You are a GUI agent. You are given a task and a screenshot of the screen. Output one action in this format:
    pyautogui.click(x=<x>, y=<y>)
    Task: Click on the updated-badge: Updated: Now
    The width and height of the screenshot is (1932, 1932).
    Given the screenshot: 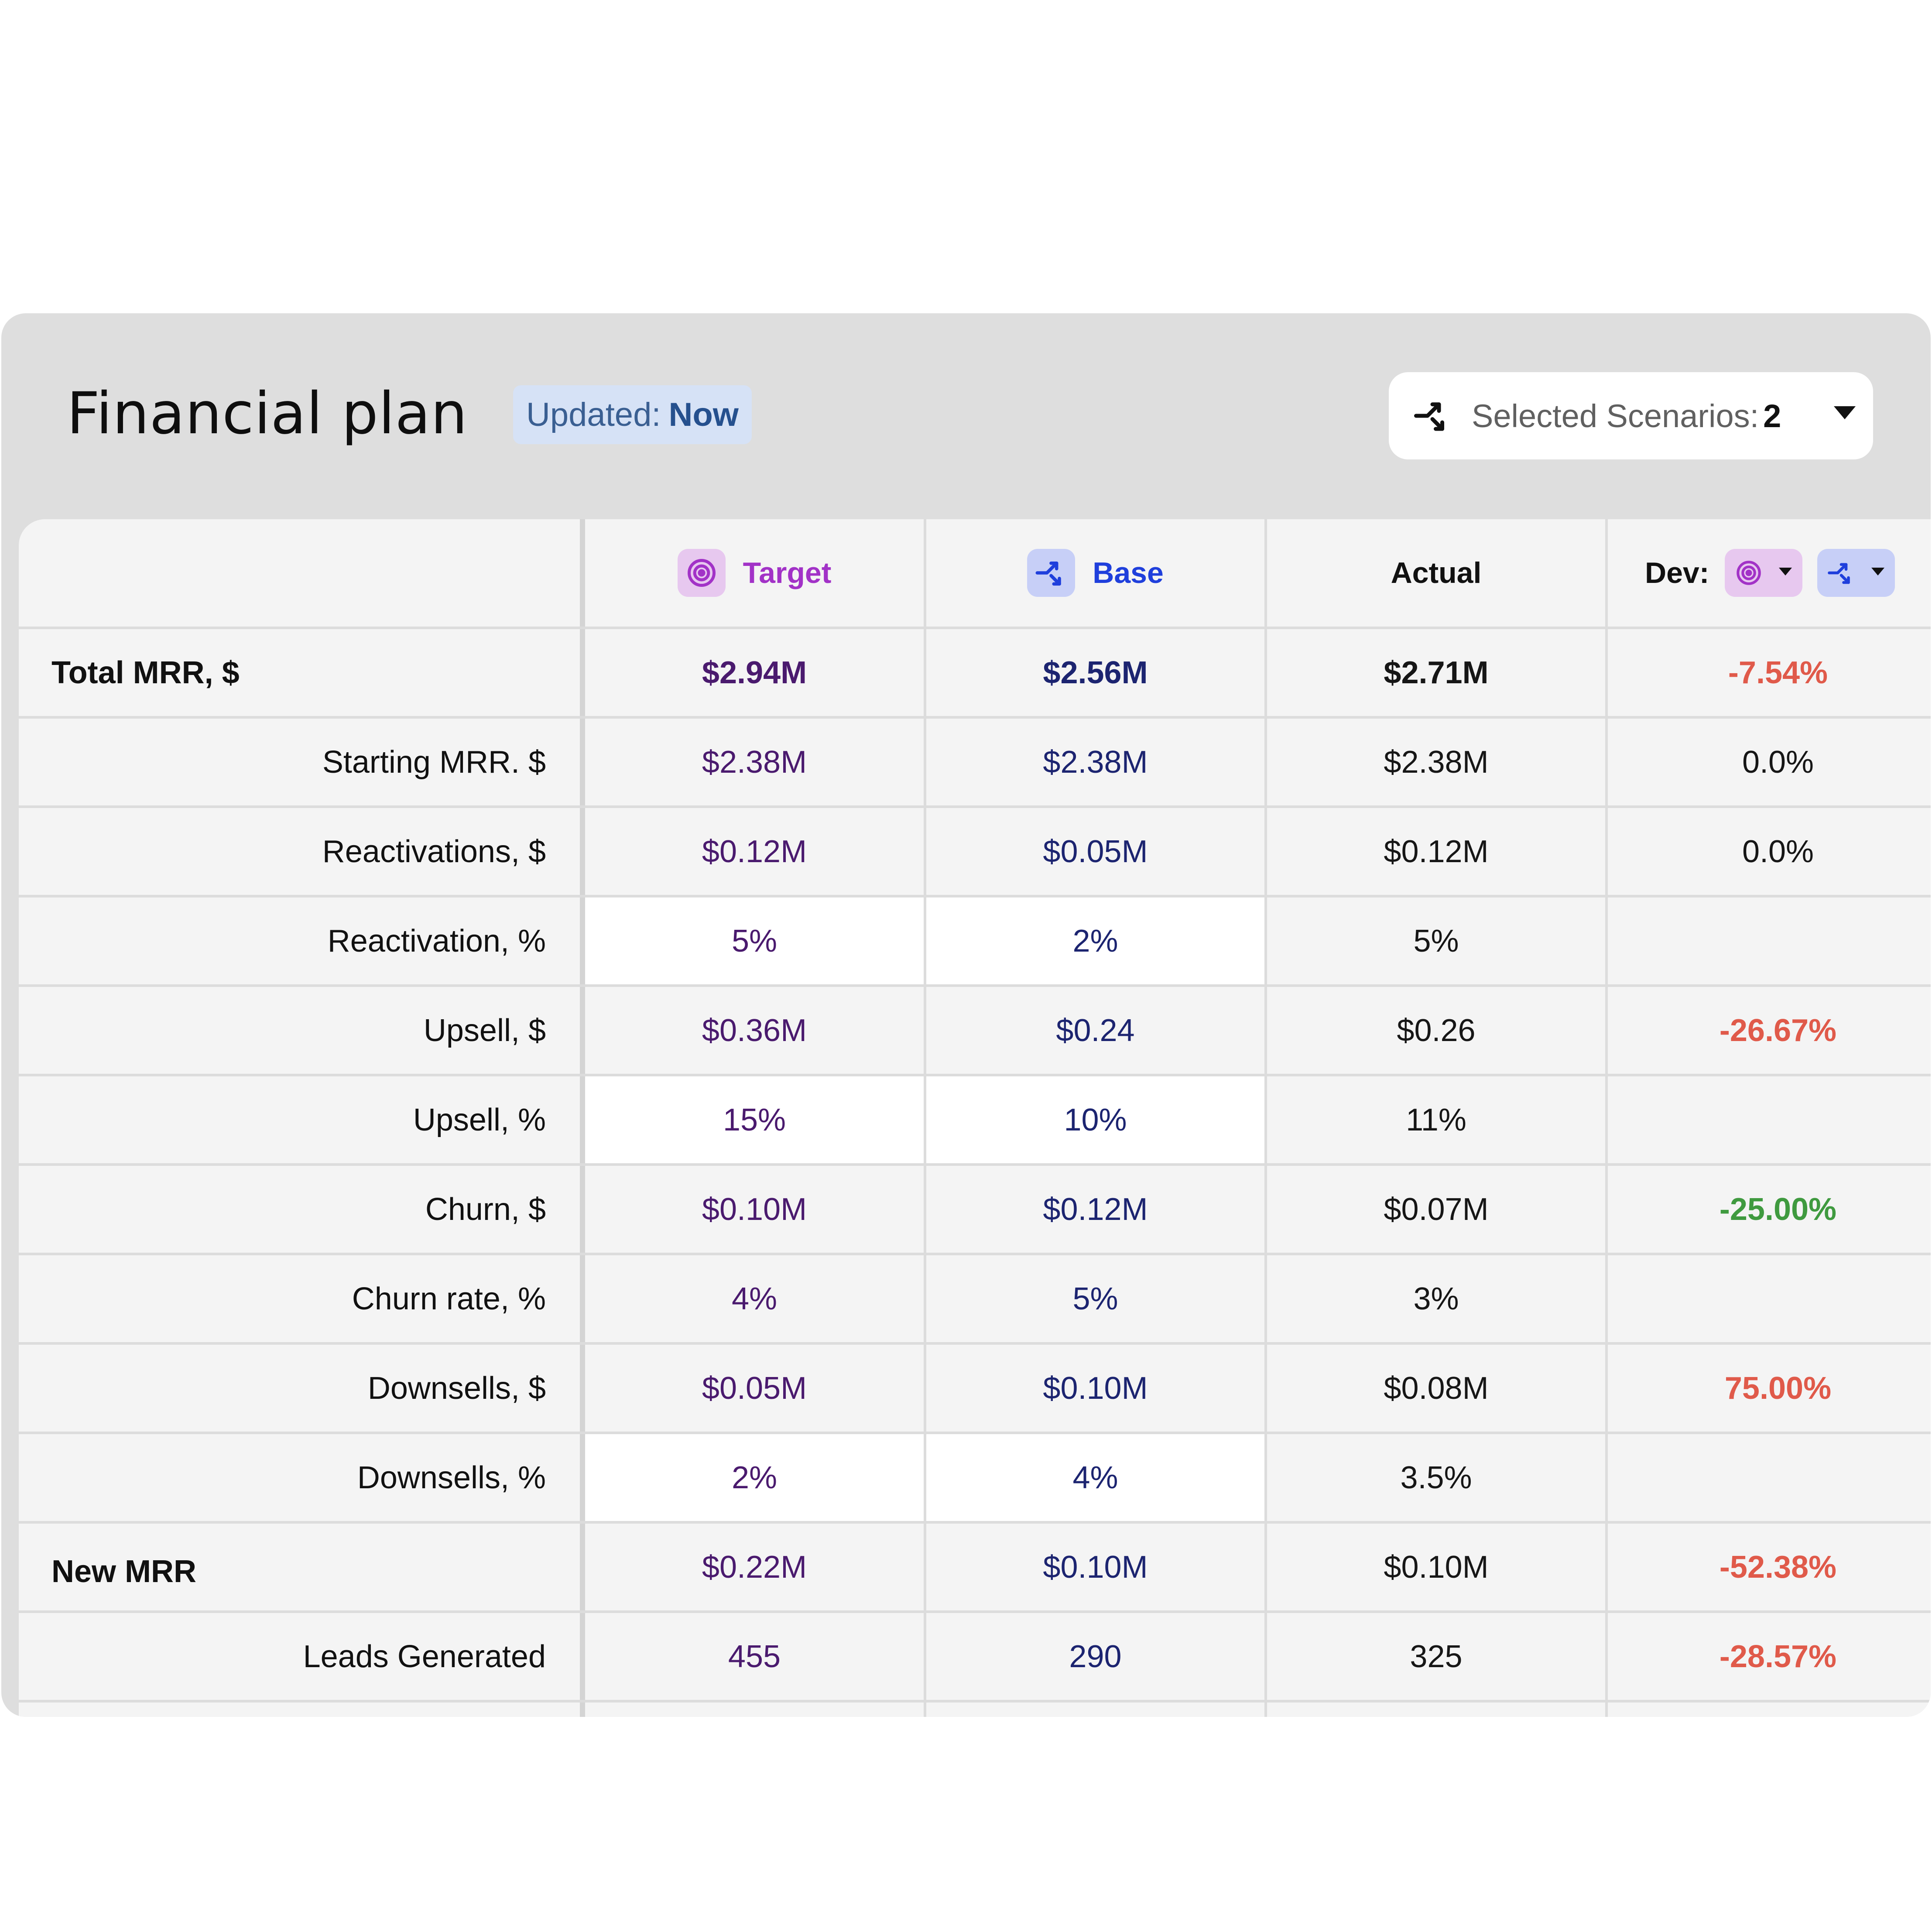 What is the action you would take?
    pyautogui.click(x=633, y=414)
    